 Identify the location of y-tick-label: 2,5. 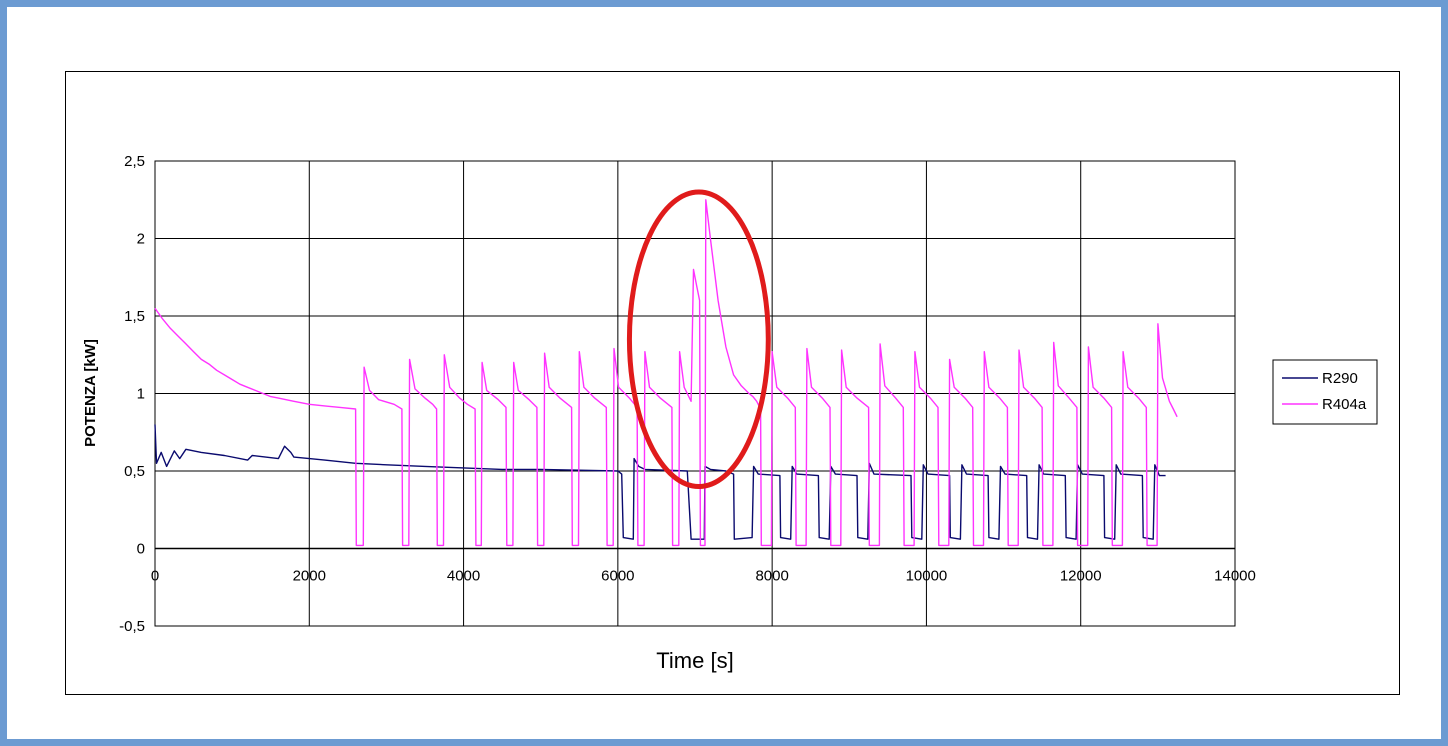
(134, 161).